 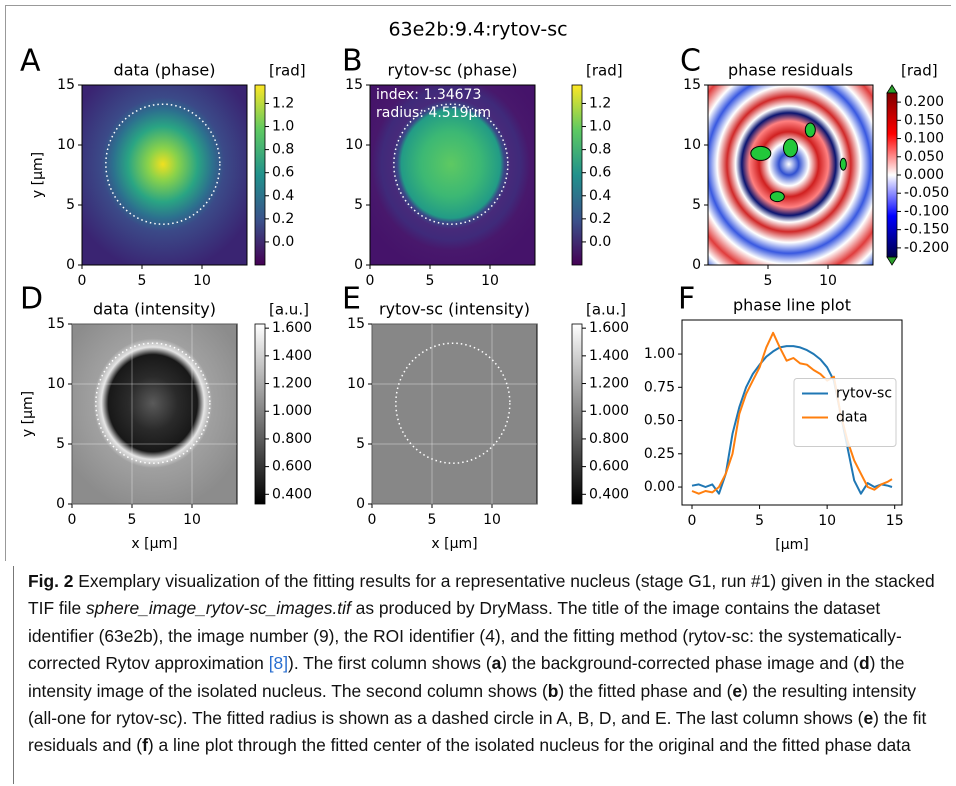 What do you see at coordinates (852, 418) in the screenshot?
I see `legend-label: data` at bounding box center [852, 418].